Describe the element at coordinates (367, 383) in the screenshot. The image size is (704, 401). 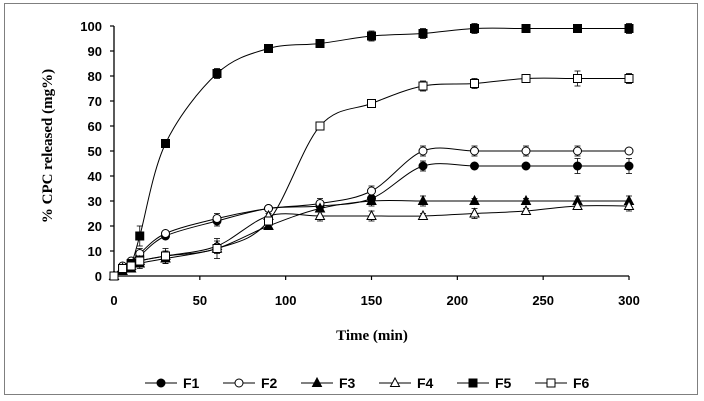
I see `legend: F1 F2 F3 F4 F5 F6` at that location.